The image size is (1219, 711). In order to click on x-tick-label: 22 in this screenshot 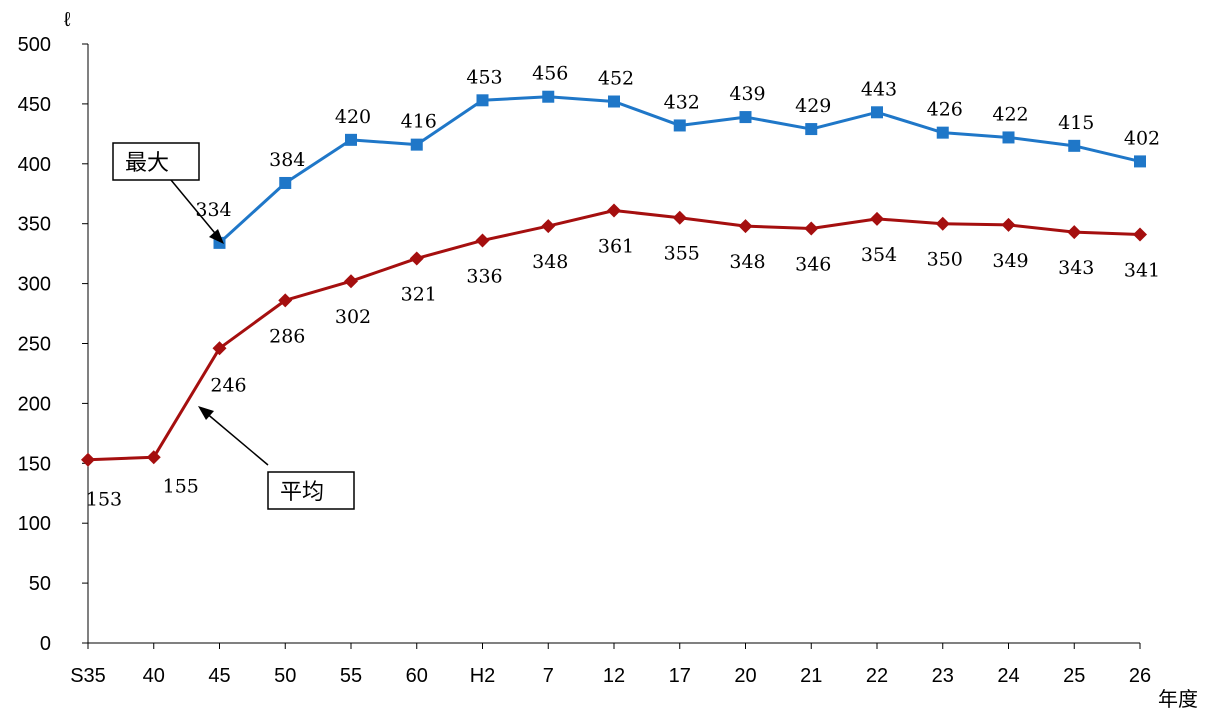, I will do `click(877, 676)`.